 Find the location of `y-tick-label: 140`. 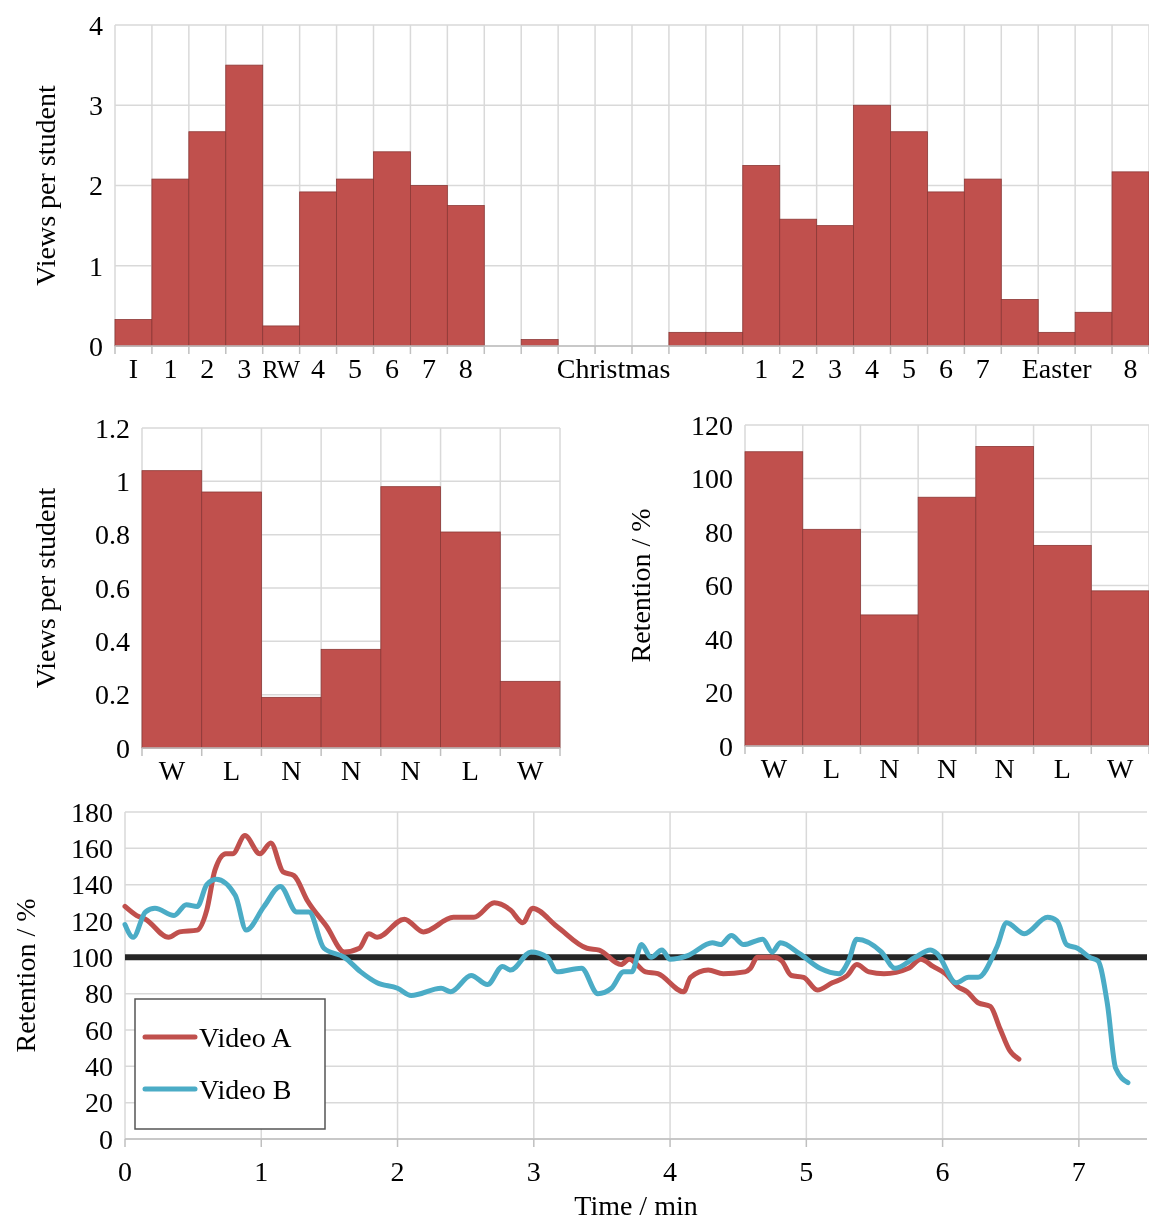

y-tick-label: 140 is located at coordinates (92, 885).